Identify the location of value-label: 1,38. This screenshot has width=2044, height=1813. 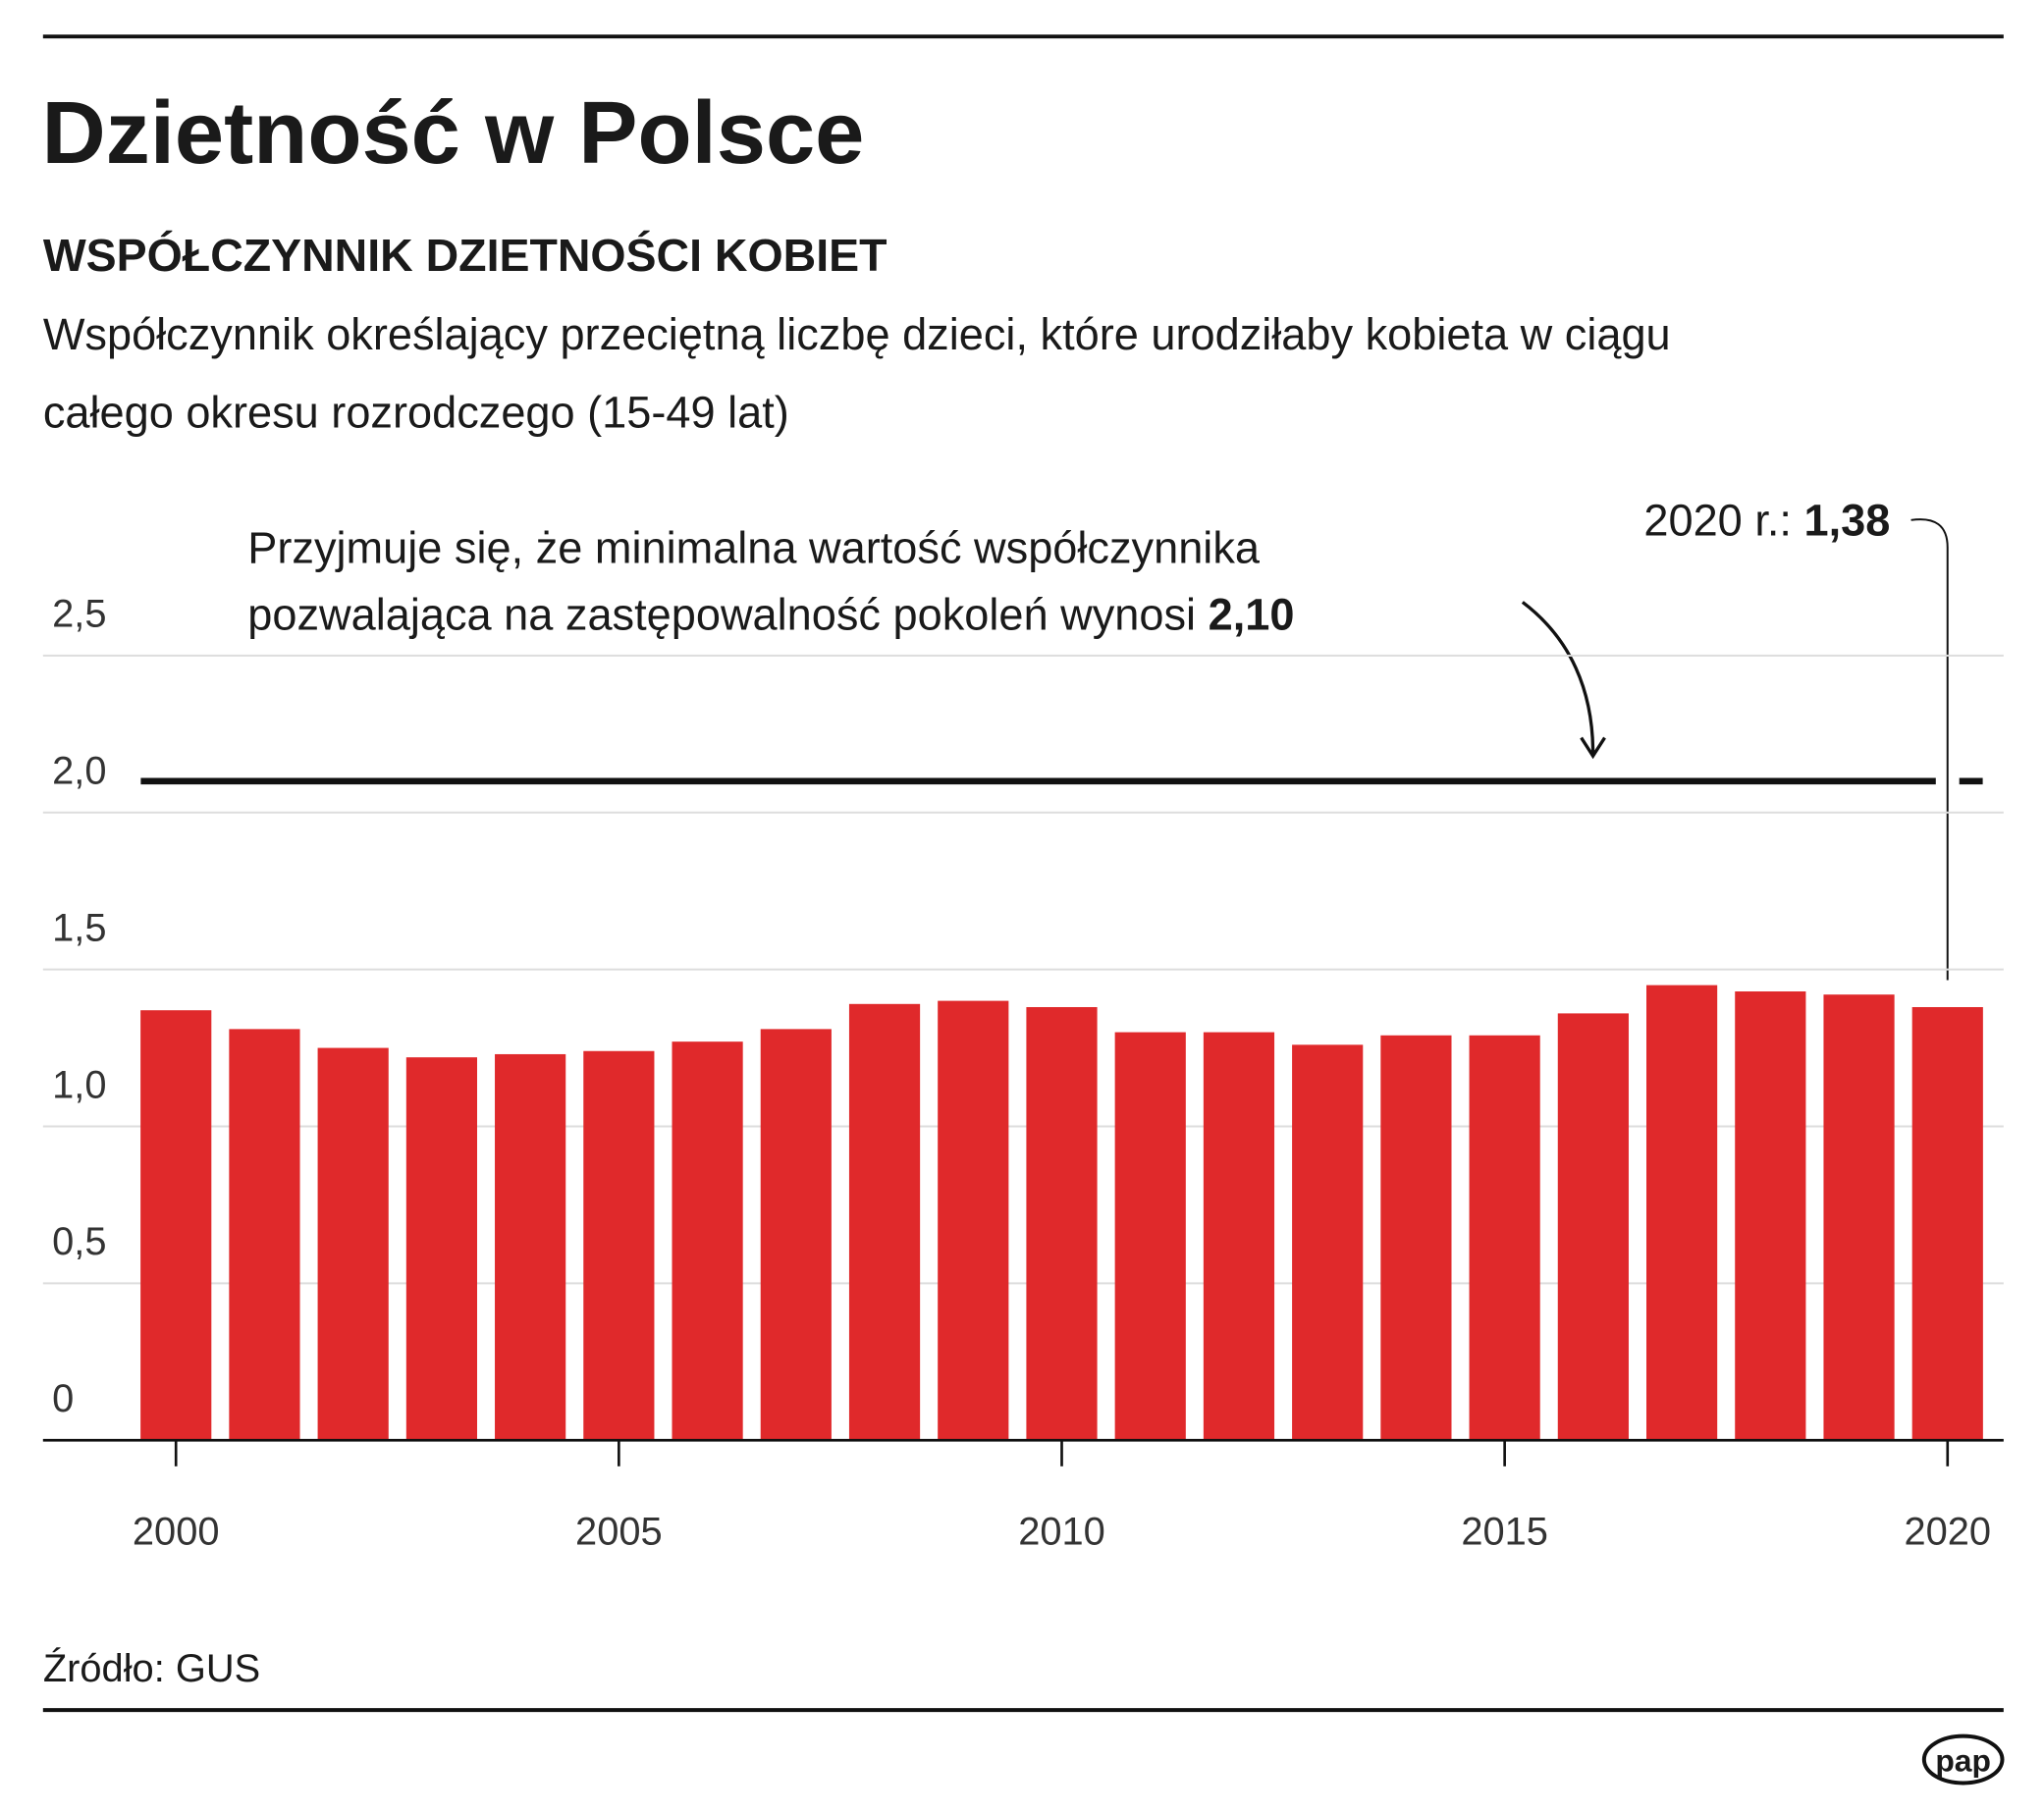
(1846, 521).